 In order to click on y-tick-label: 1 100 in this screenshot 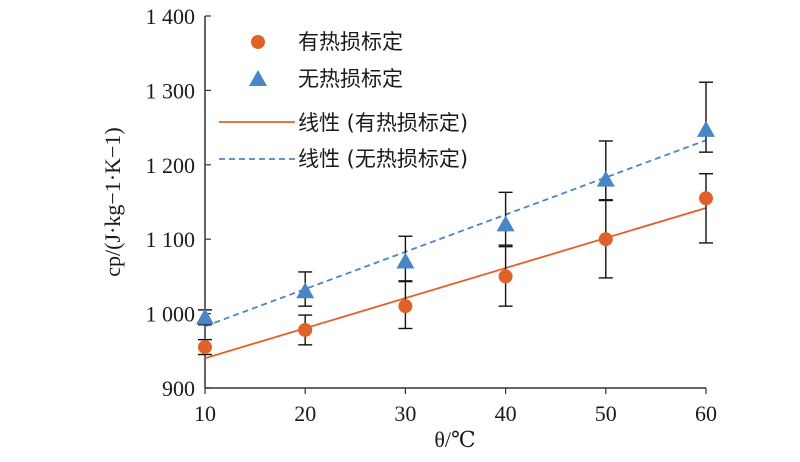, I will do `click(171, 239)`.